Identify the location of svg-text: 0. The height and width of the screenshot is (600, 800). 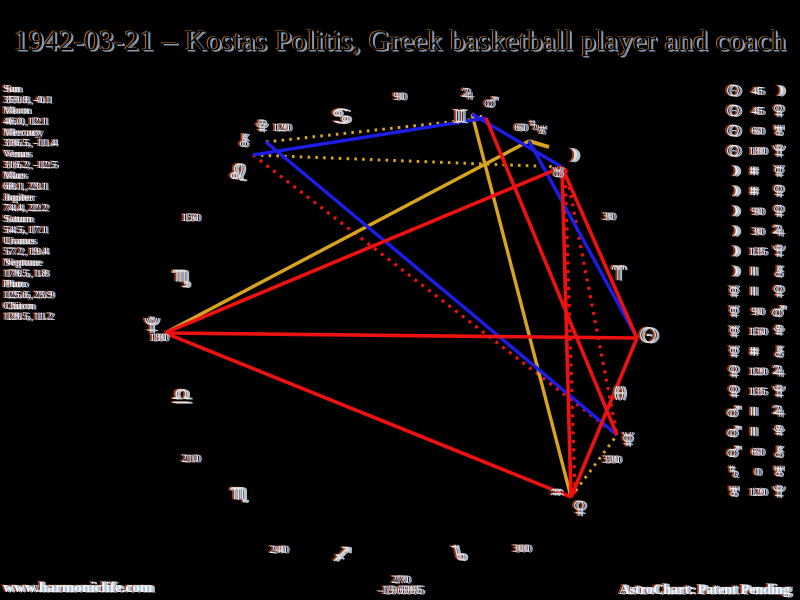
(757, 472).